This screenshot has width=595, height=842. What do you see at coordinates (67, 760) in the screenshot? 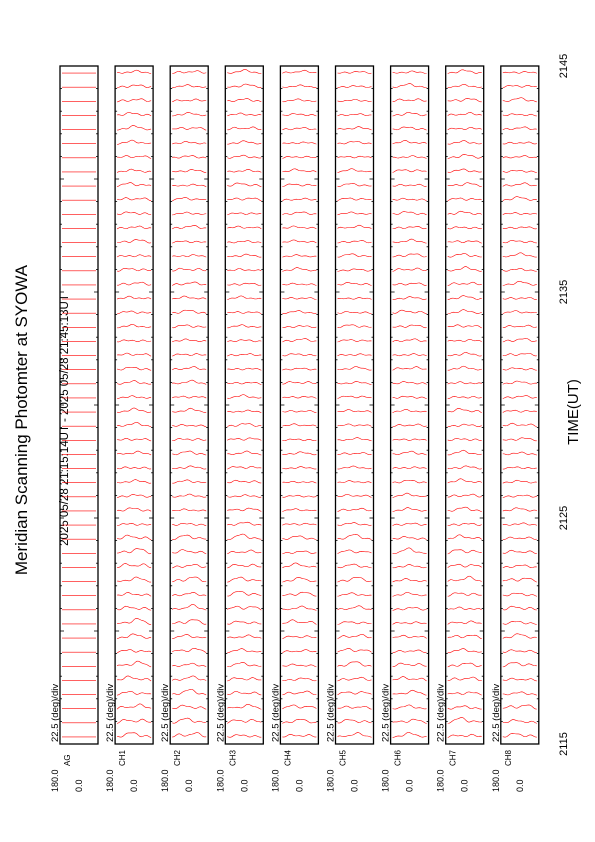
I see `channel-label: AG` at bounding box center [67, 760].